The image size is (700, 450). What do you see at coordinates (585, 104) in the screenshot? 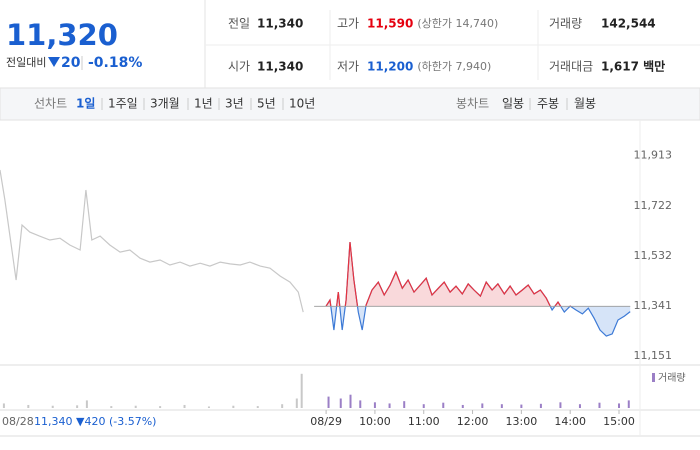
I see `candle-tab: 월봉` at bounding box center [585, 104].